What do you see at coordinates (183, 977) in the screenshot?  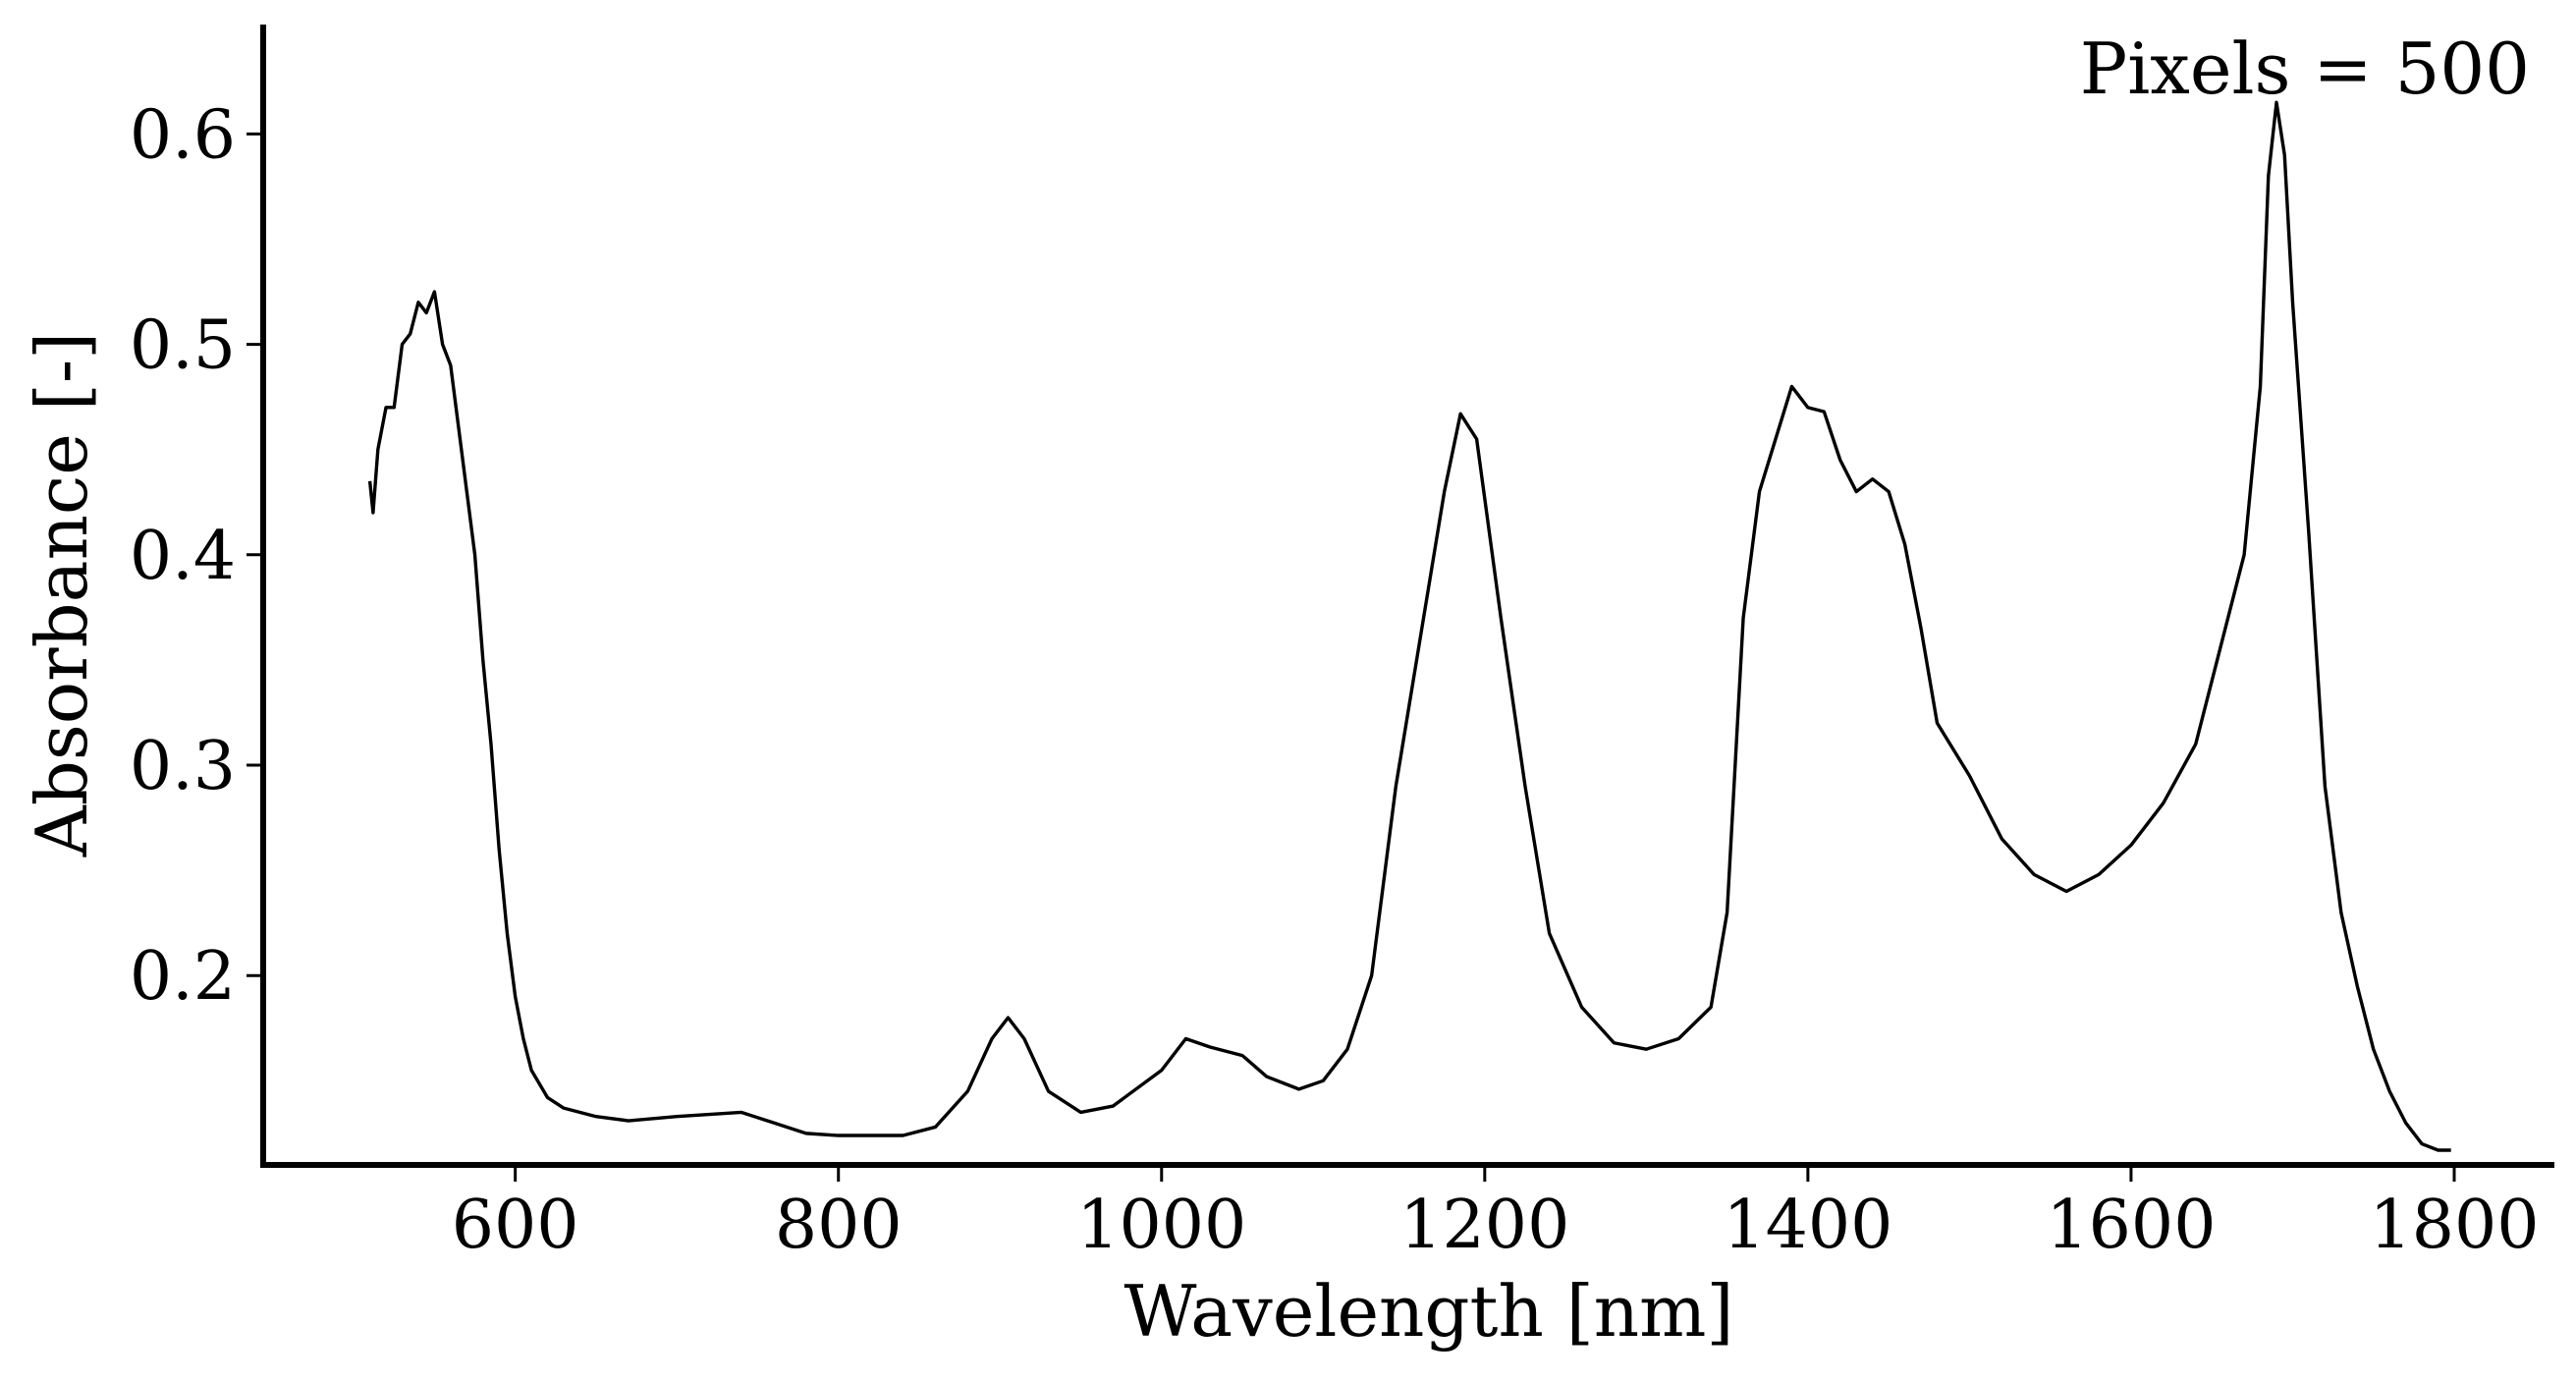 I see `y-tick-label: 0.2` at bounding box center [183, 977].